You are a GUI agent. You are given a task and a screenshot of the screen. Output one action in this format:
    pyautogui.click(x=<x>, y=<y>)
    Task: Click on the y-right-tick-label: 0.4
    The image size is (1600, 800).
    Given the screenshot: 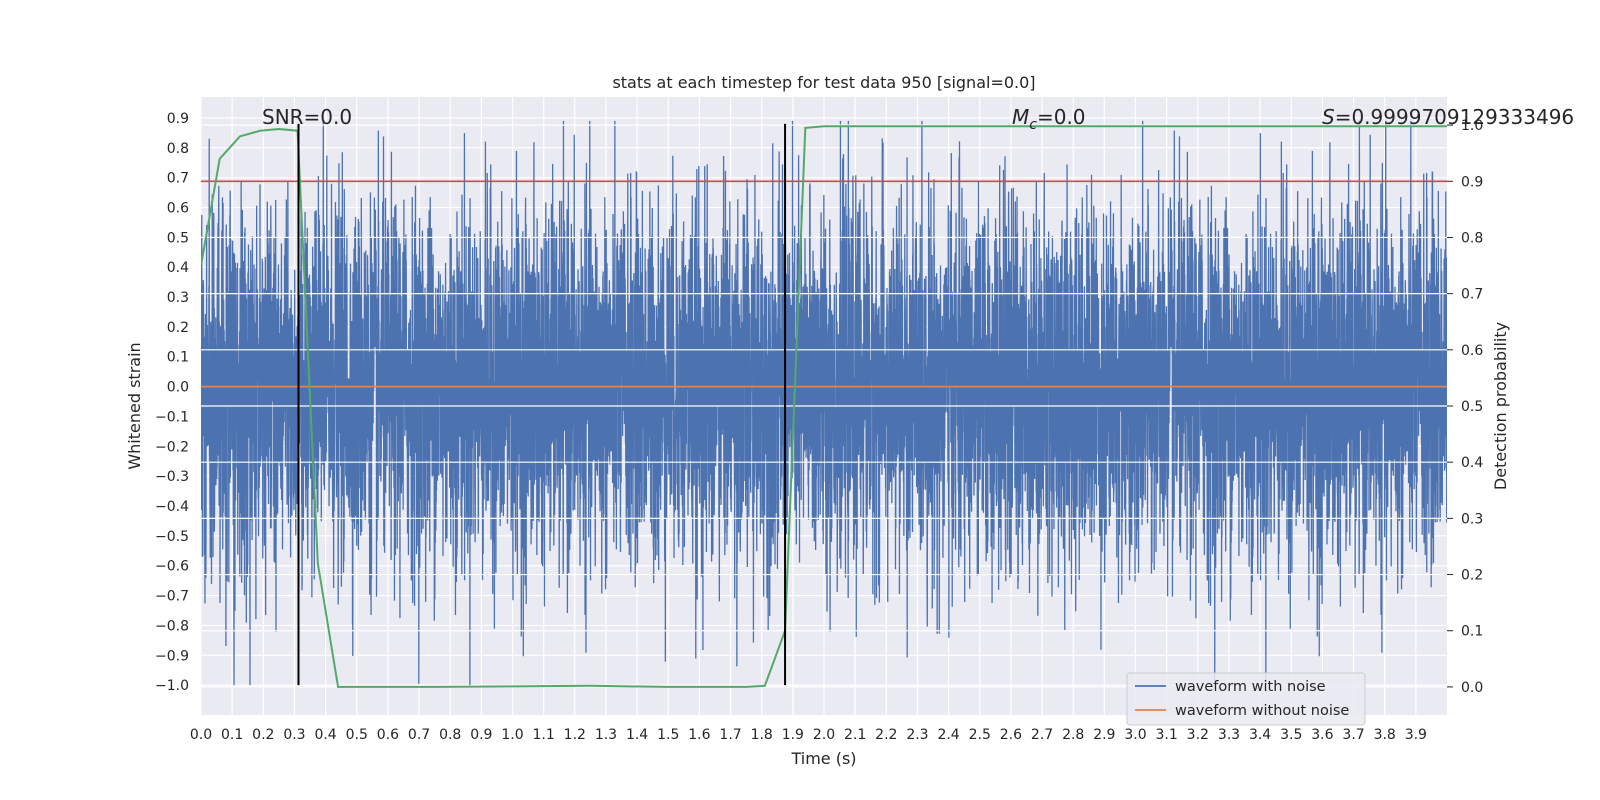 What is the action you would take?
    pyautogui.click(x=1472, y=463)
    